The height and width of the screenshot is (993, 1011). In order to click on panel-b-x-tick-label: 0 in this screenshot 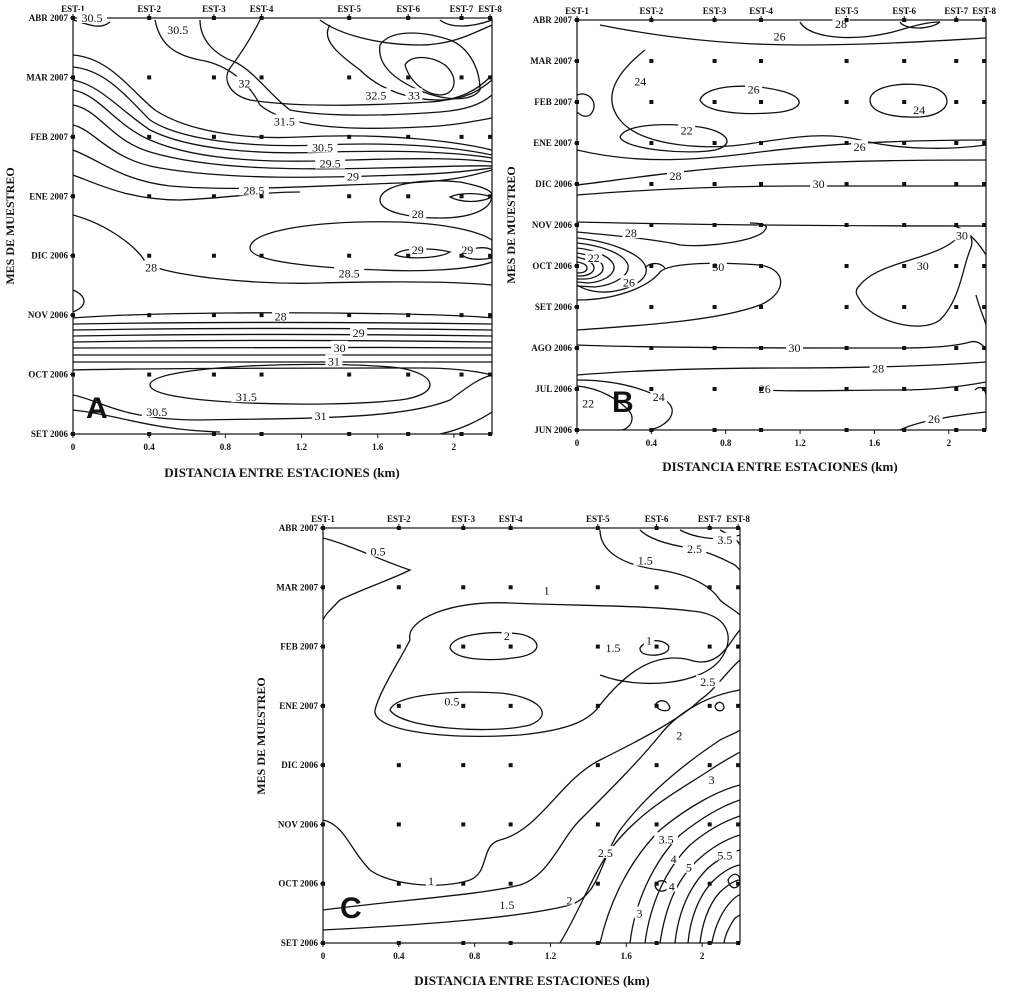, I will do `click(577, 443)`.